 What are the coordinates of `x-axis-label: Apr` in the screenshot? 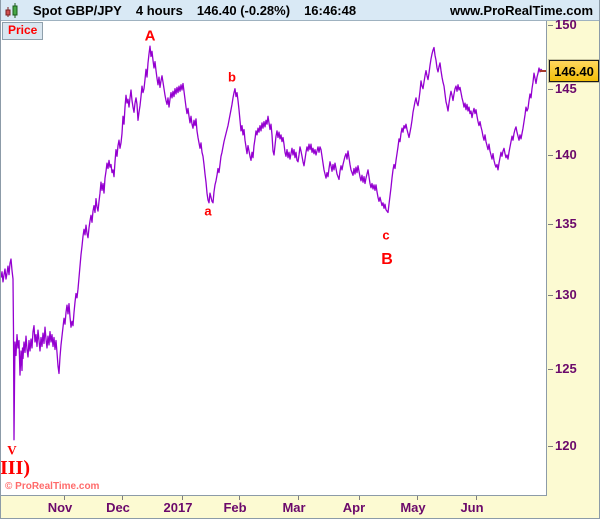 It's located at (354, 507).